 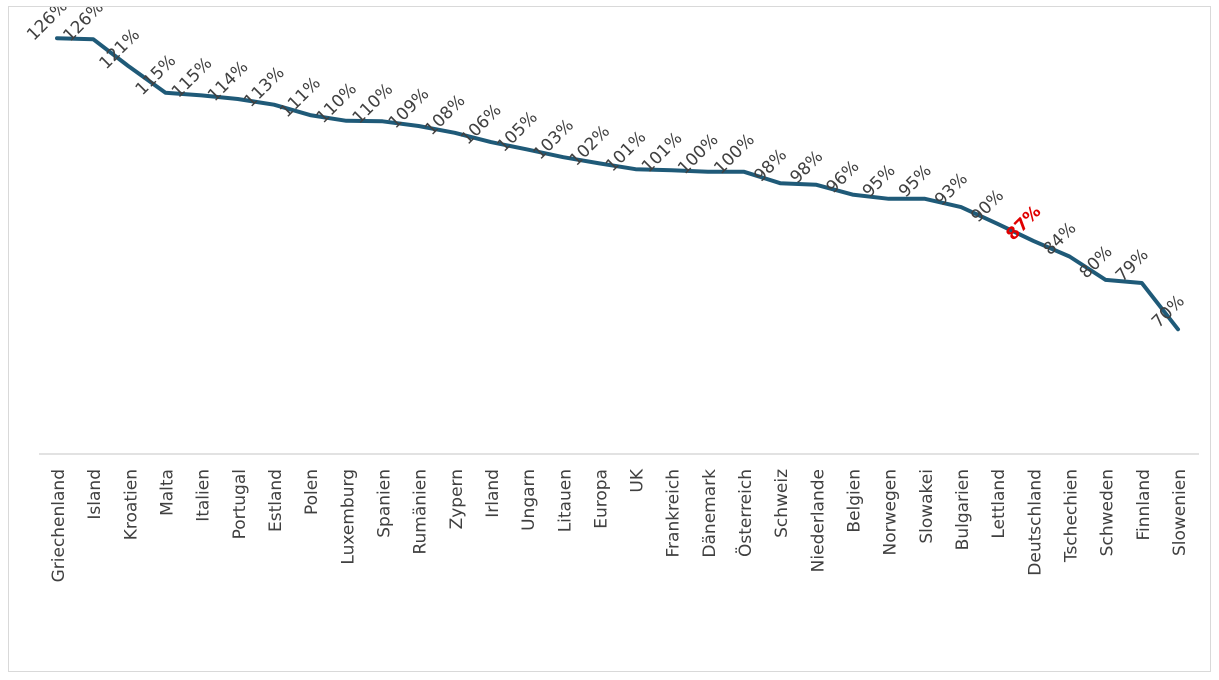 I want to click on category-tick-label: Spanien, so click(x=384, y=503).